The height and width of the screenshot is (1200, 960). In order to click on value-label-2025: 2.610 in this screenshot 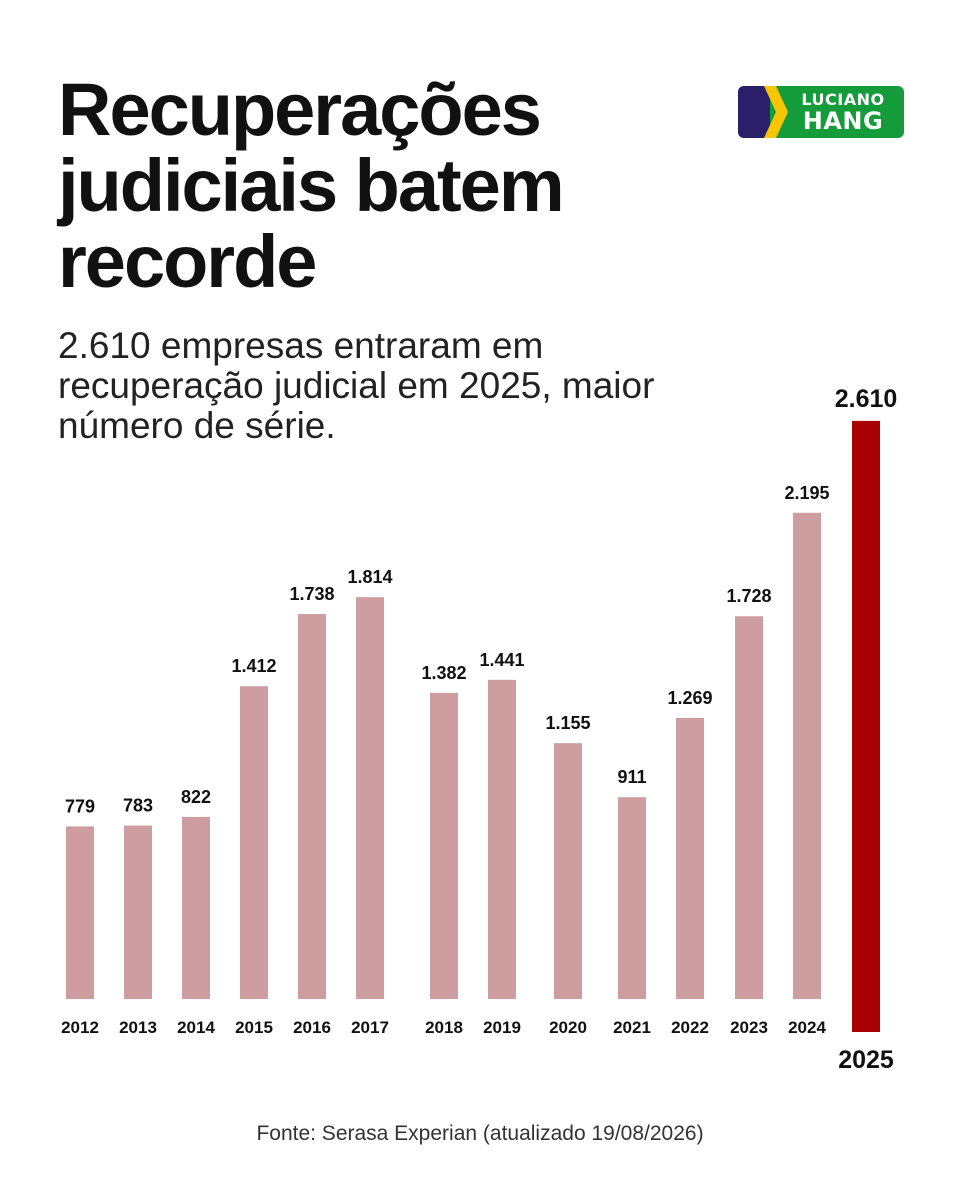, I will do `click(866, 399)`.